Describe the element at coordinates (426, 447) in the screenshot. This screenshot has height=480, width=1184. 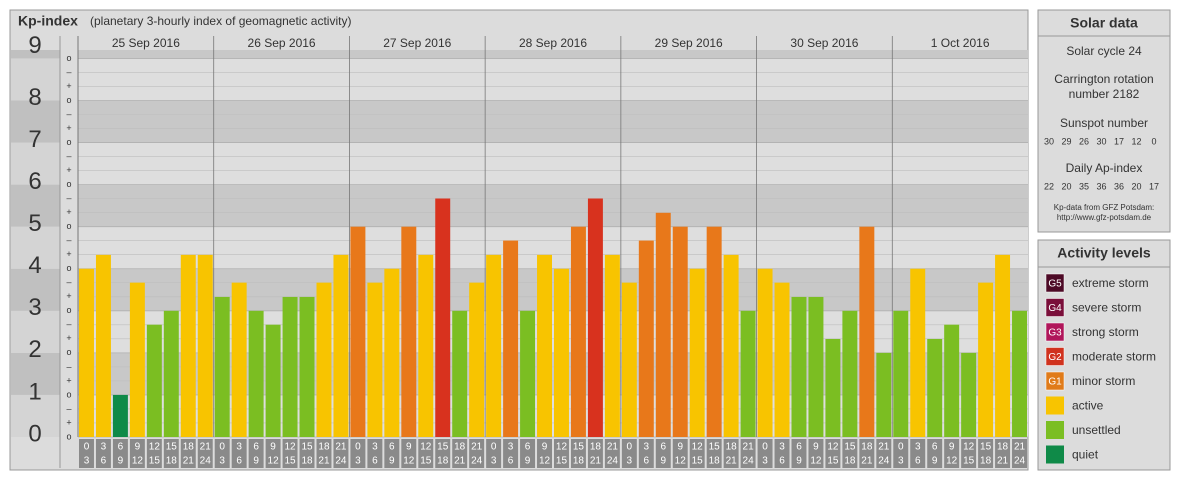
I see `hour-start: 12` at that location.